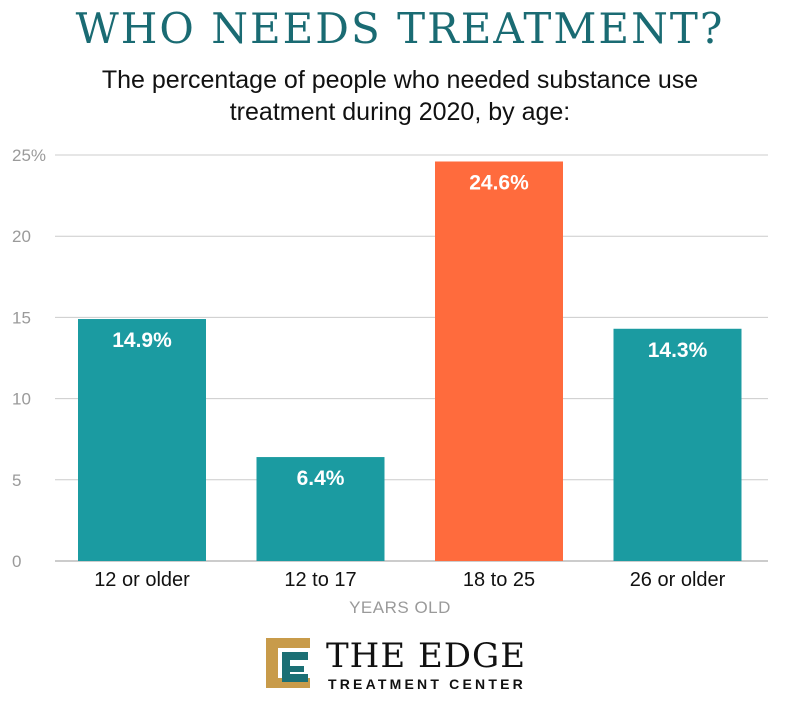 The image size is (800, 705). What do you see at coordinates (499, 580) in the screenshot?
I see `x-tick-label: 18 to 25` at bounding box center [499, 580].